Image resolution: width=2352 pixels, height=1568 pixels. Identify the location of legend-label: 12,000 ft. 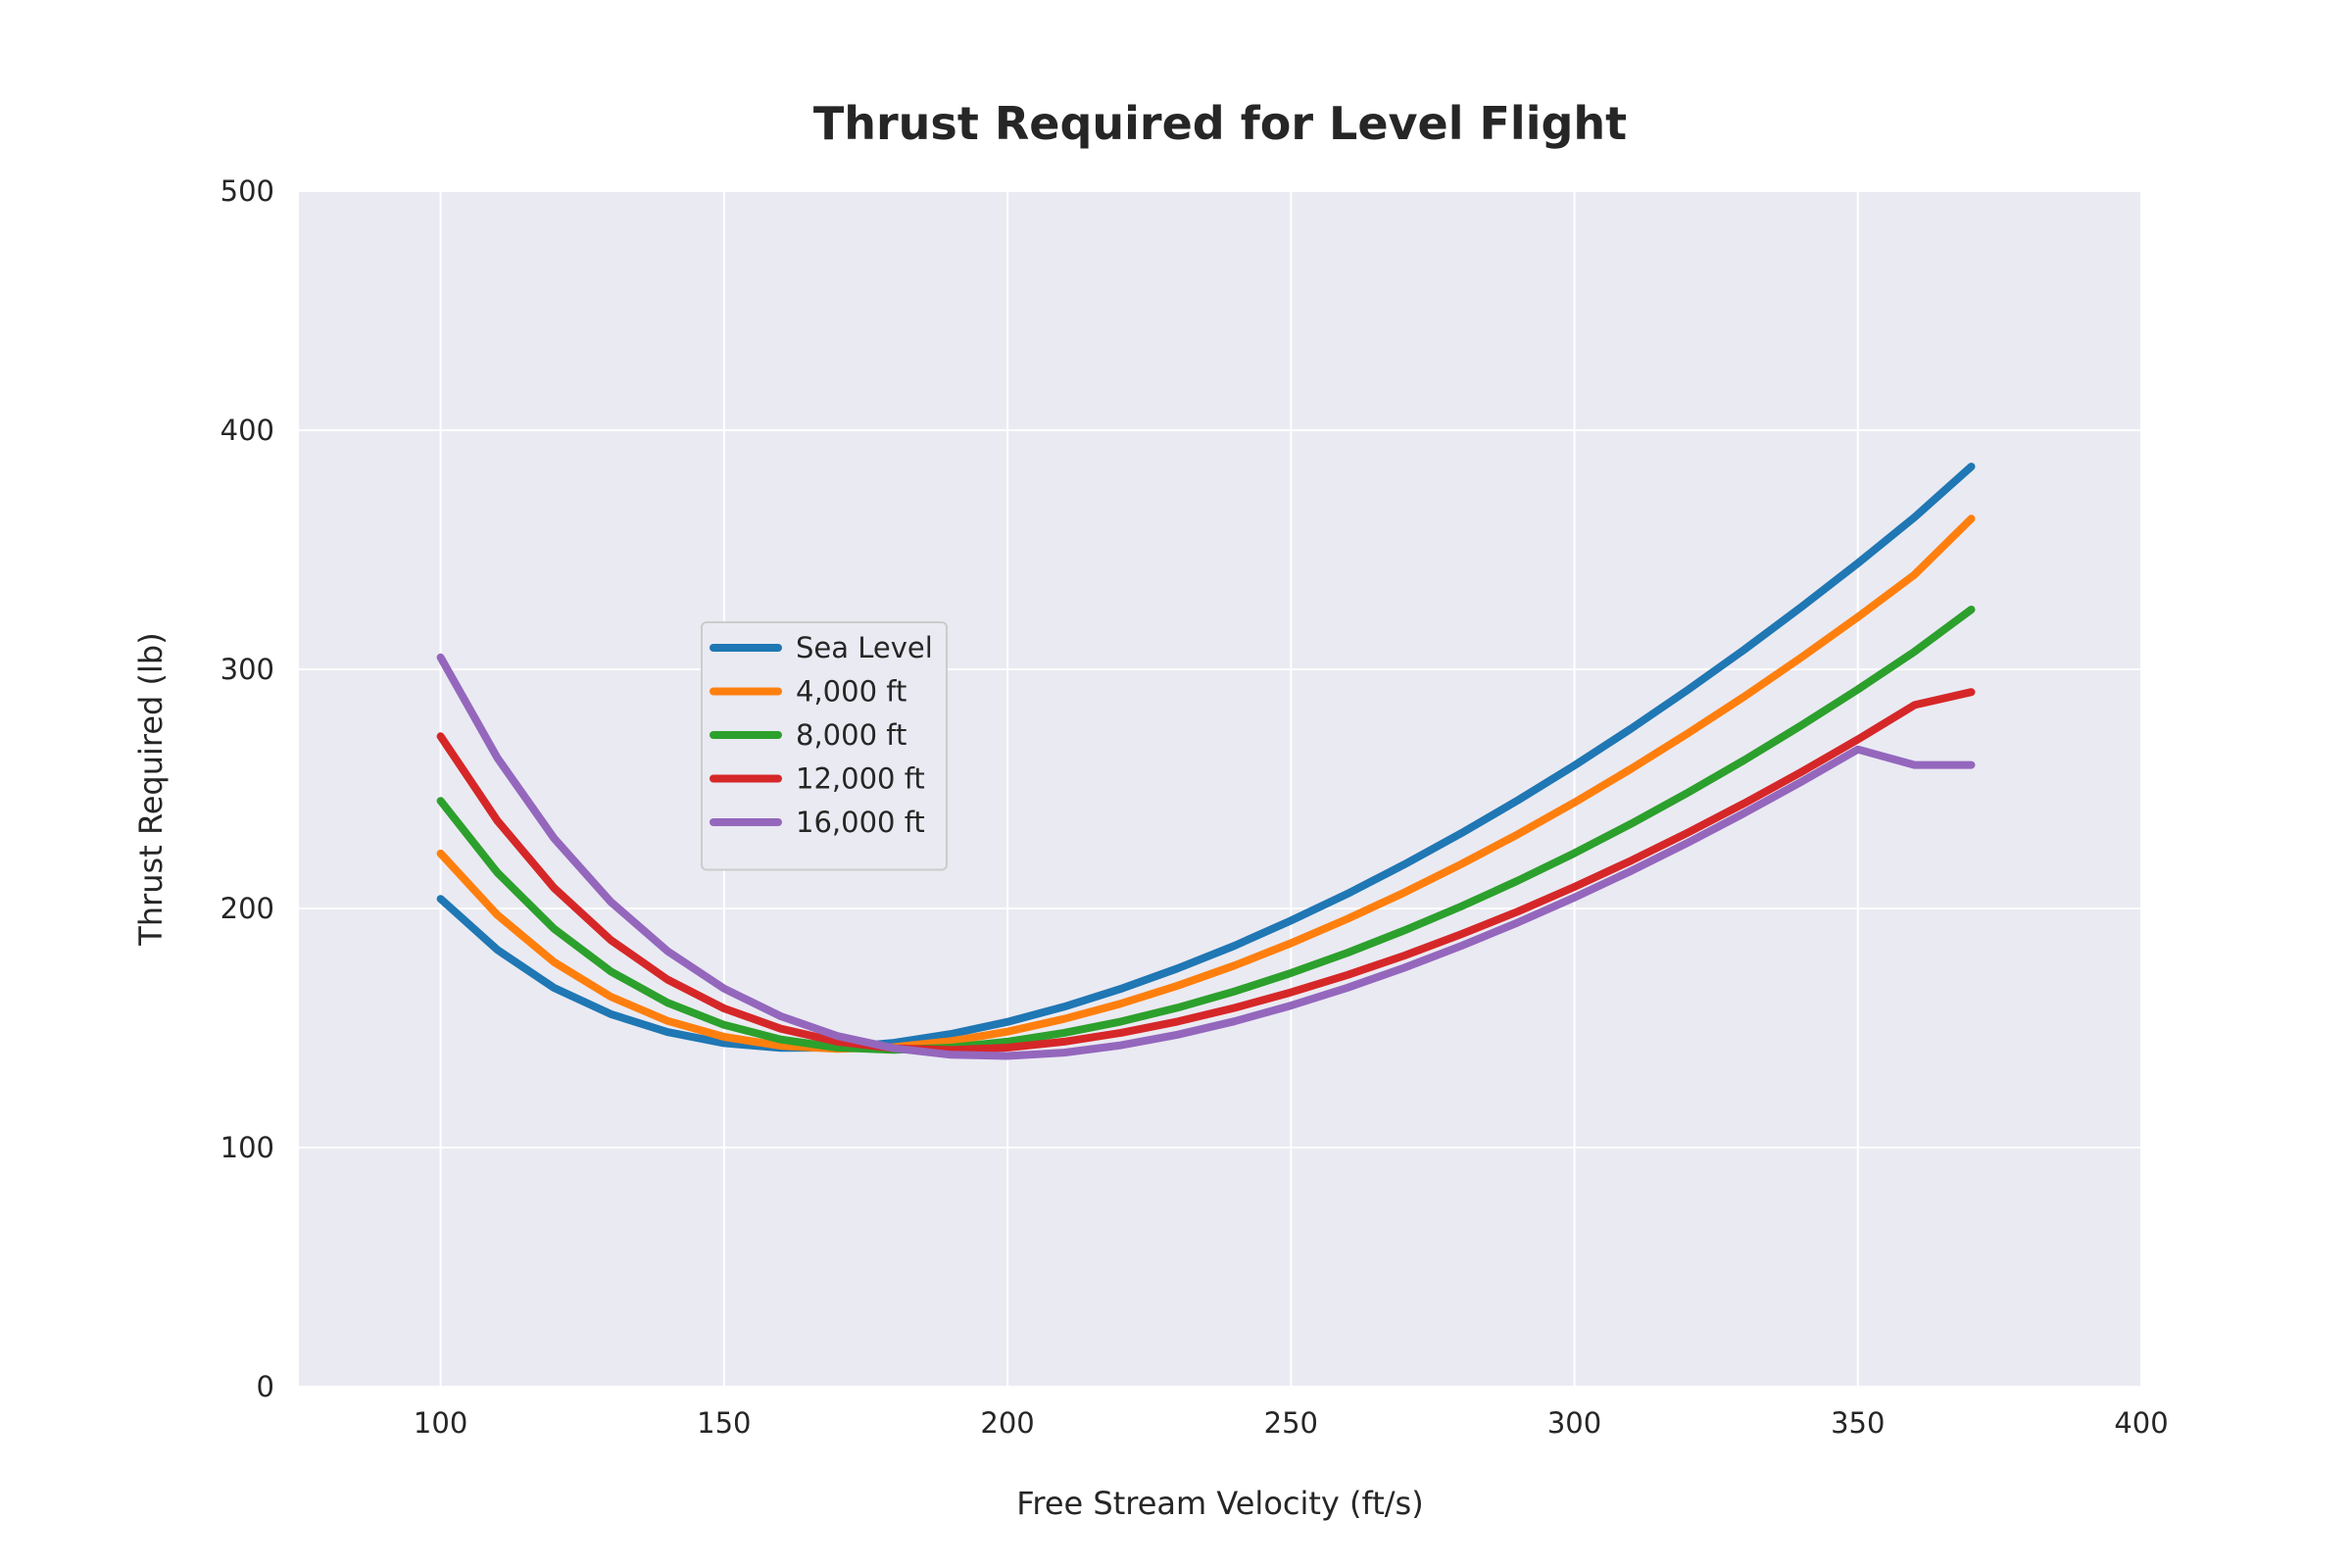
(860, 779).